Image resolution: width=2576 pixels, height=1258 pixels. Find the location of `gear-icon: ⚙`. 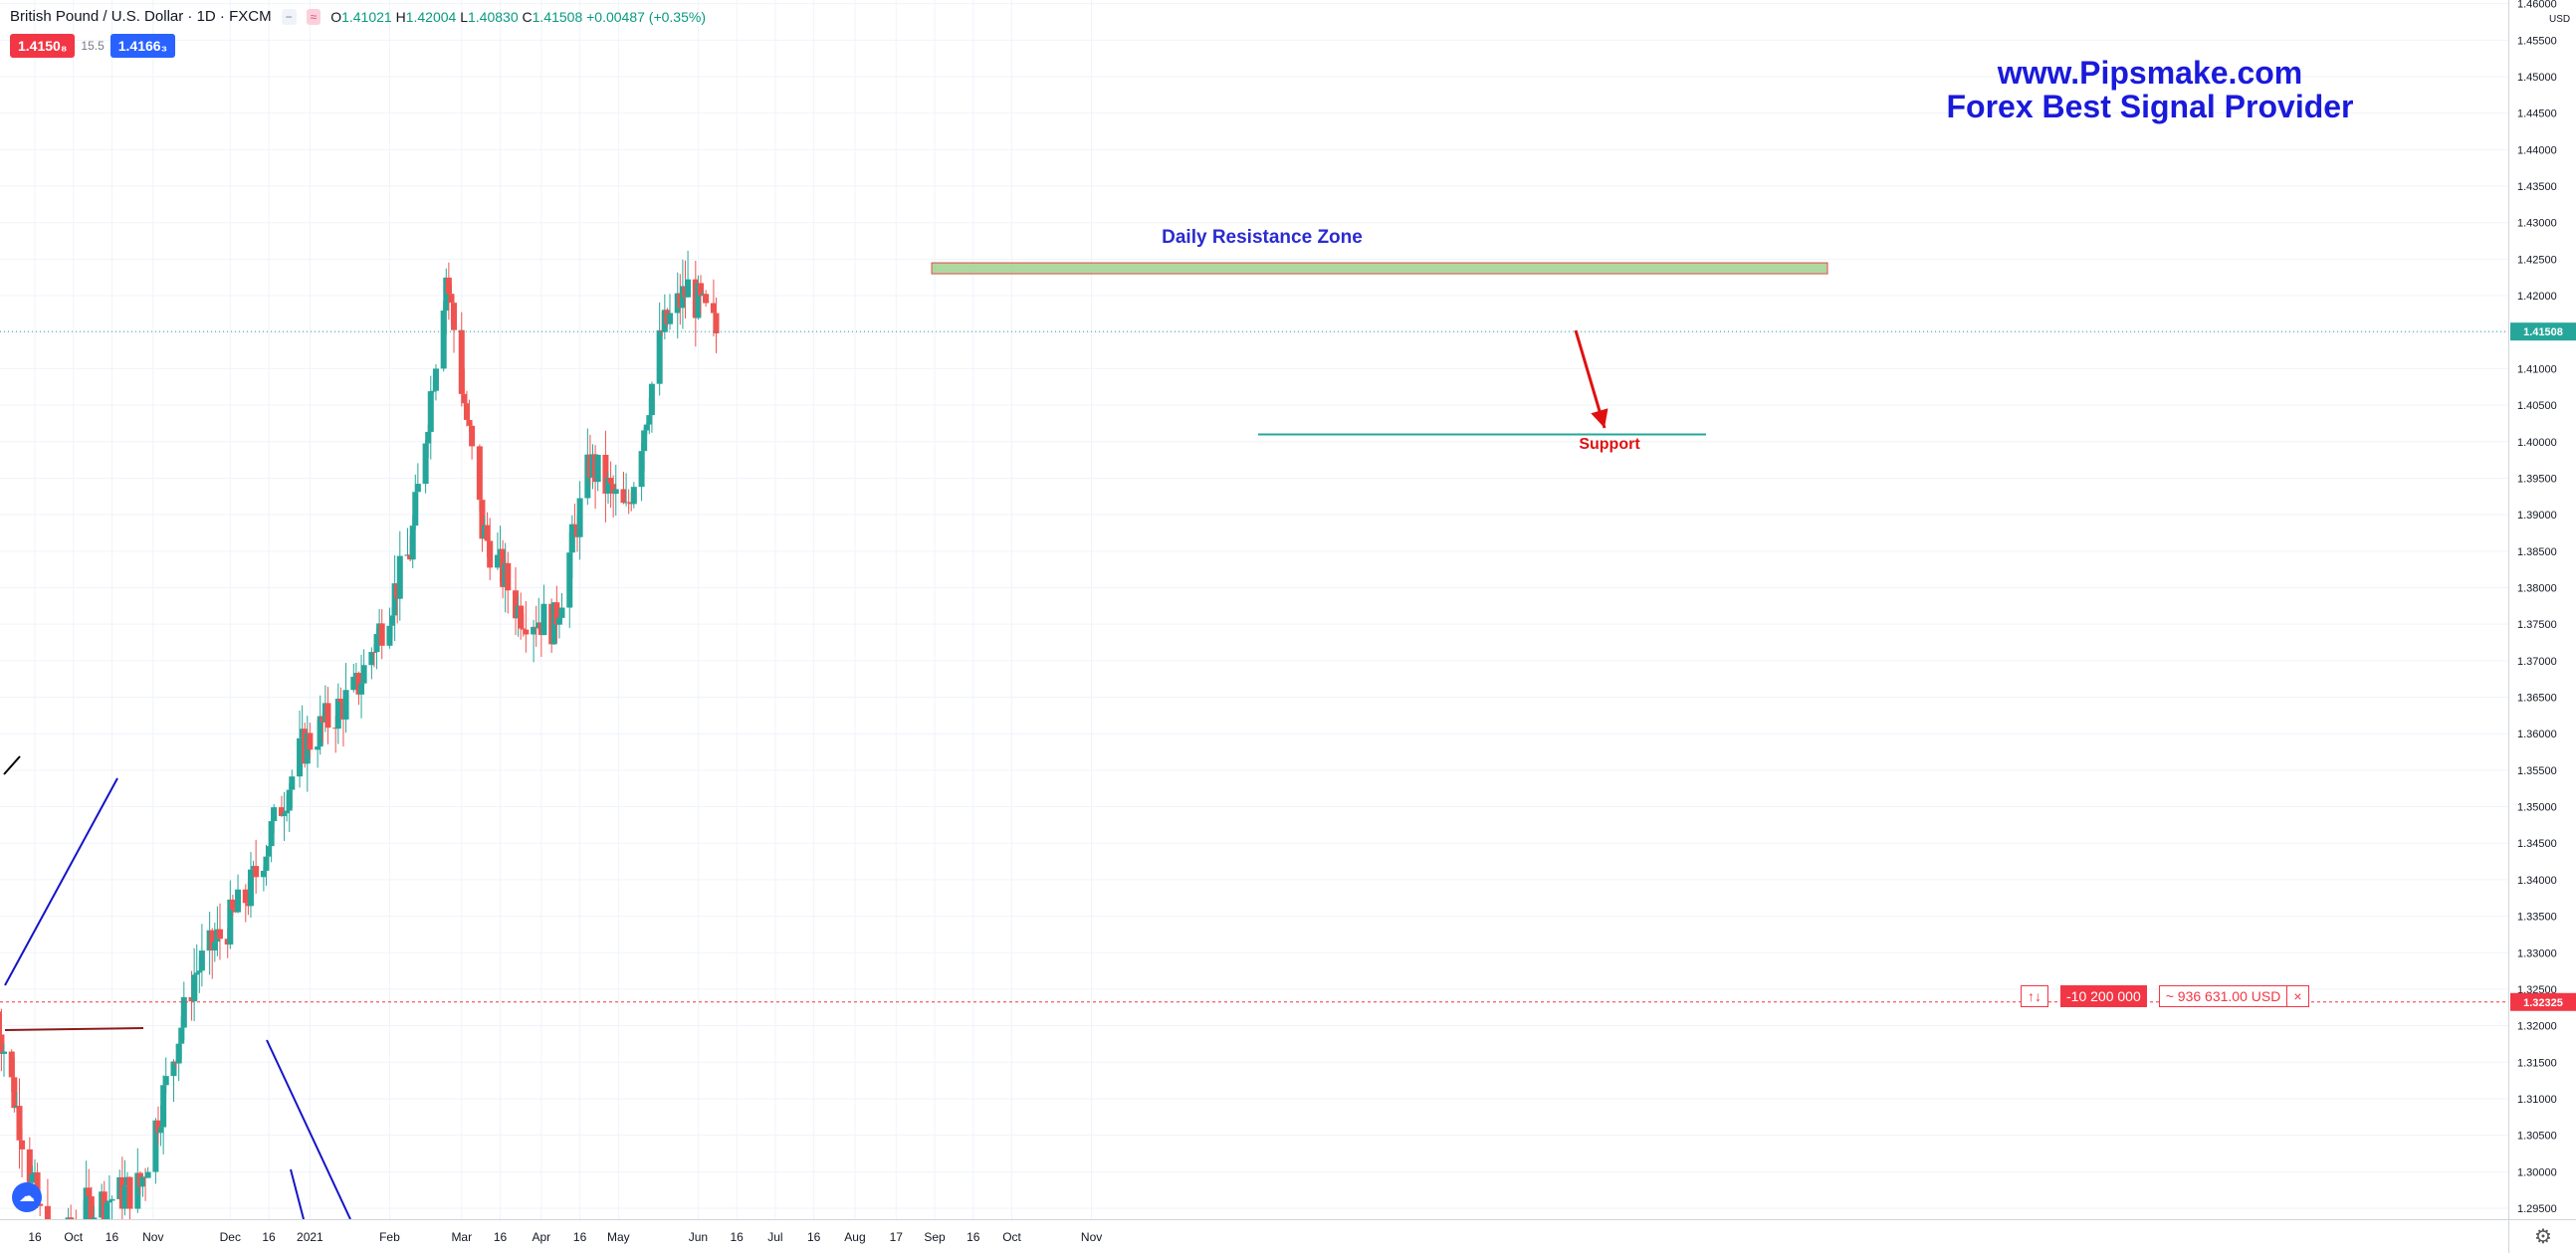

gear-icon: ⚙ is located at coordinates (2542, 1236).